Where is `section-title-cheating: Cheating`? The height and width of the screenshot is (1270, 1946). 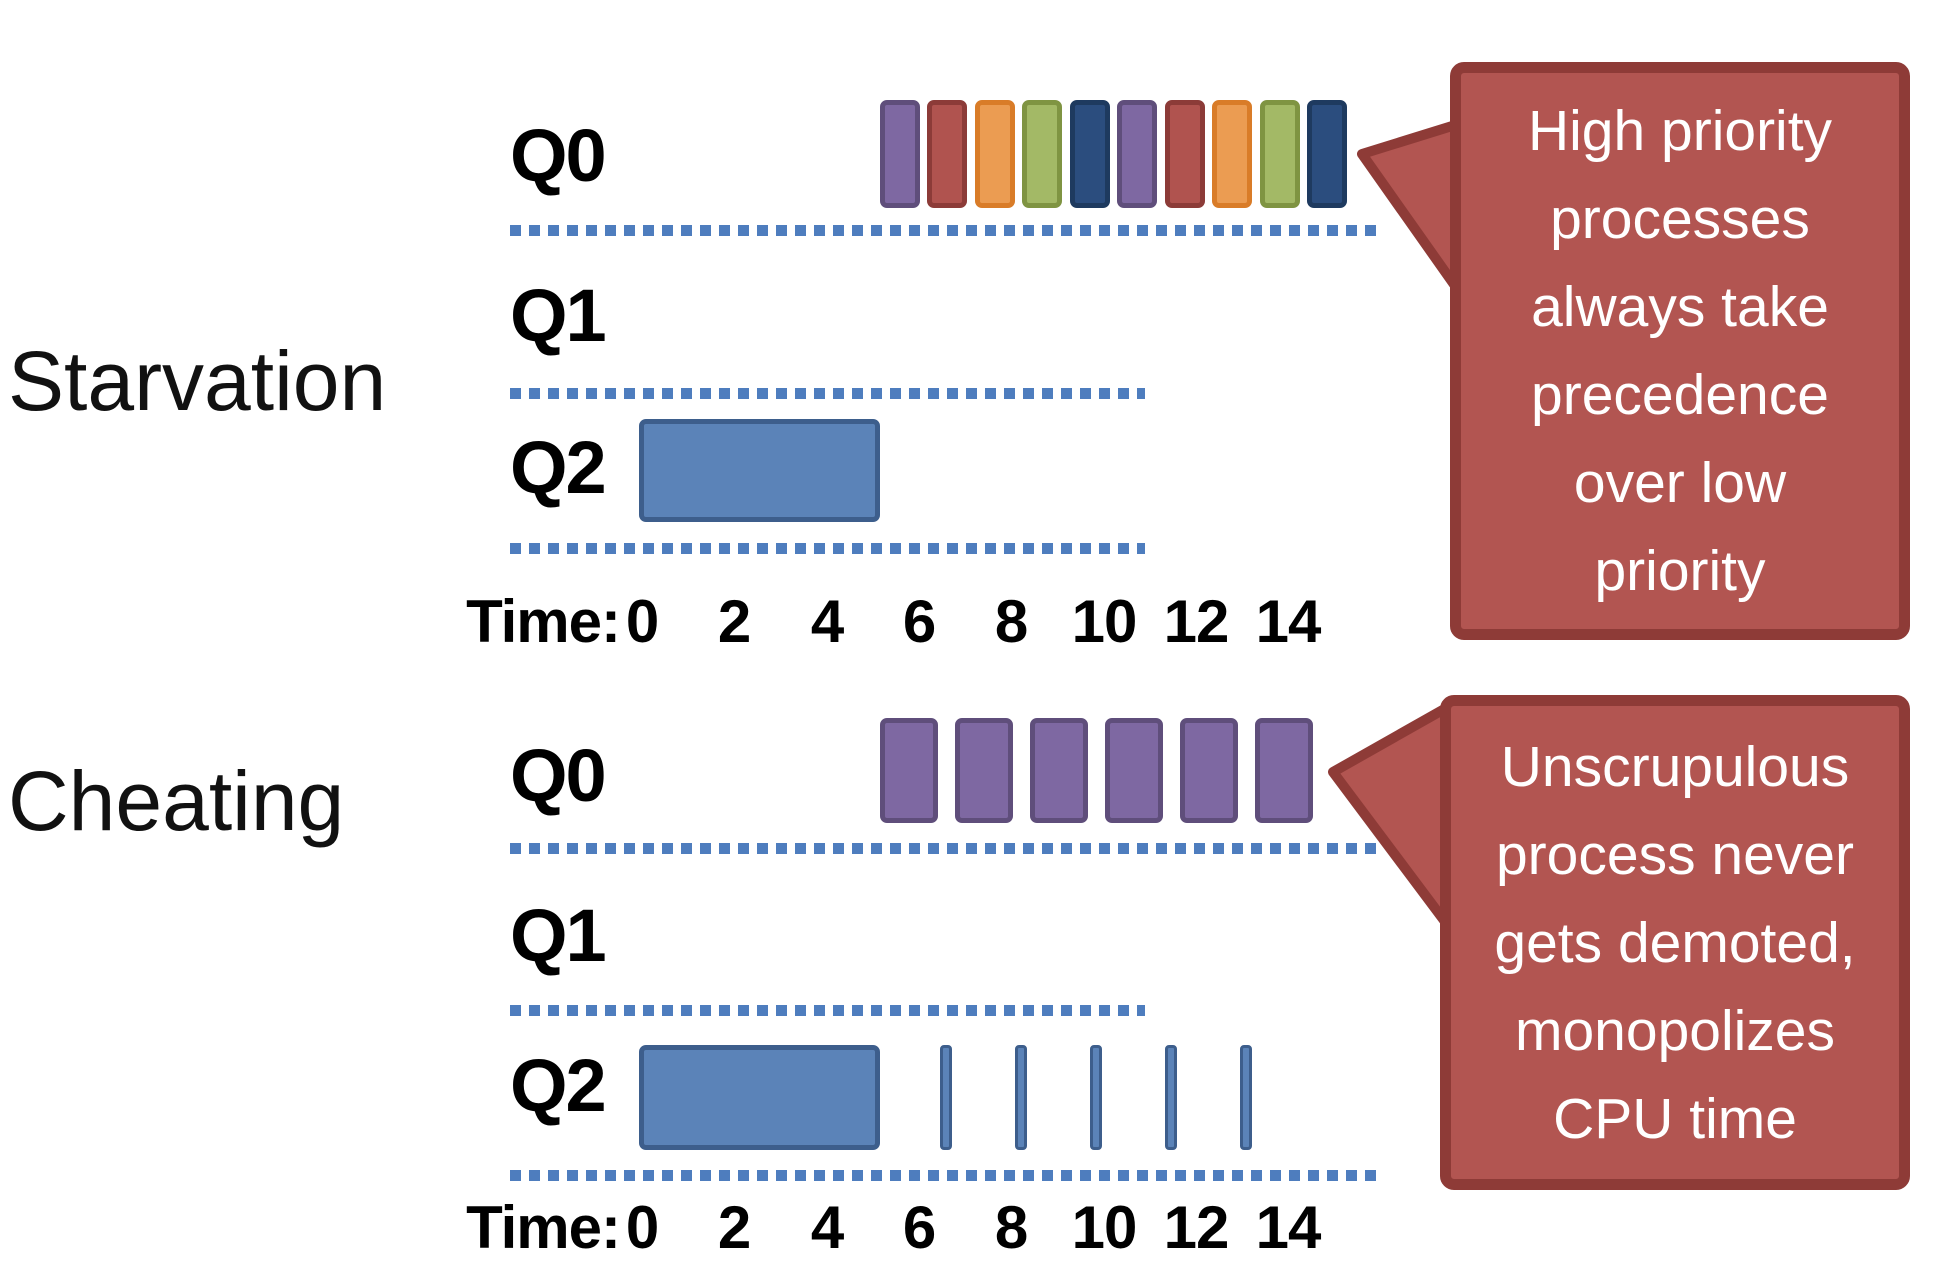 section-title-cheating: Cheating is located at coordinates (176, 801).